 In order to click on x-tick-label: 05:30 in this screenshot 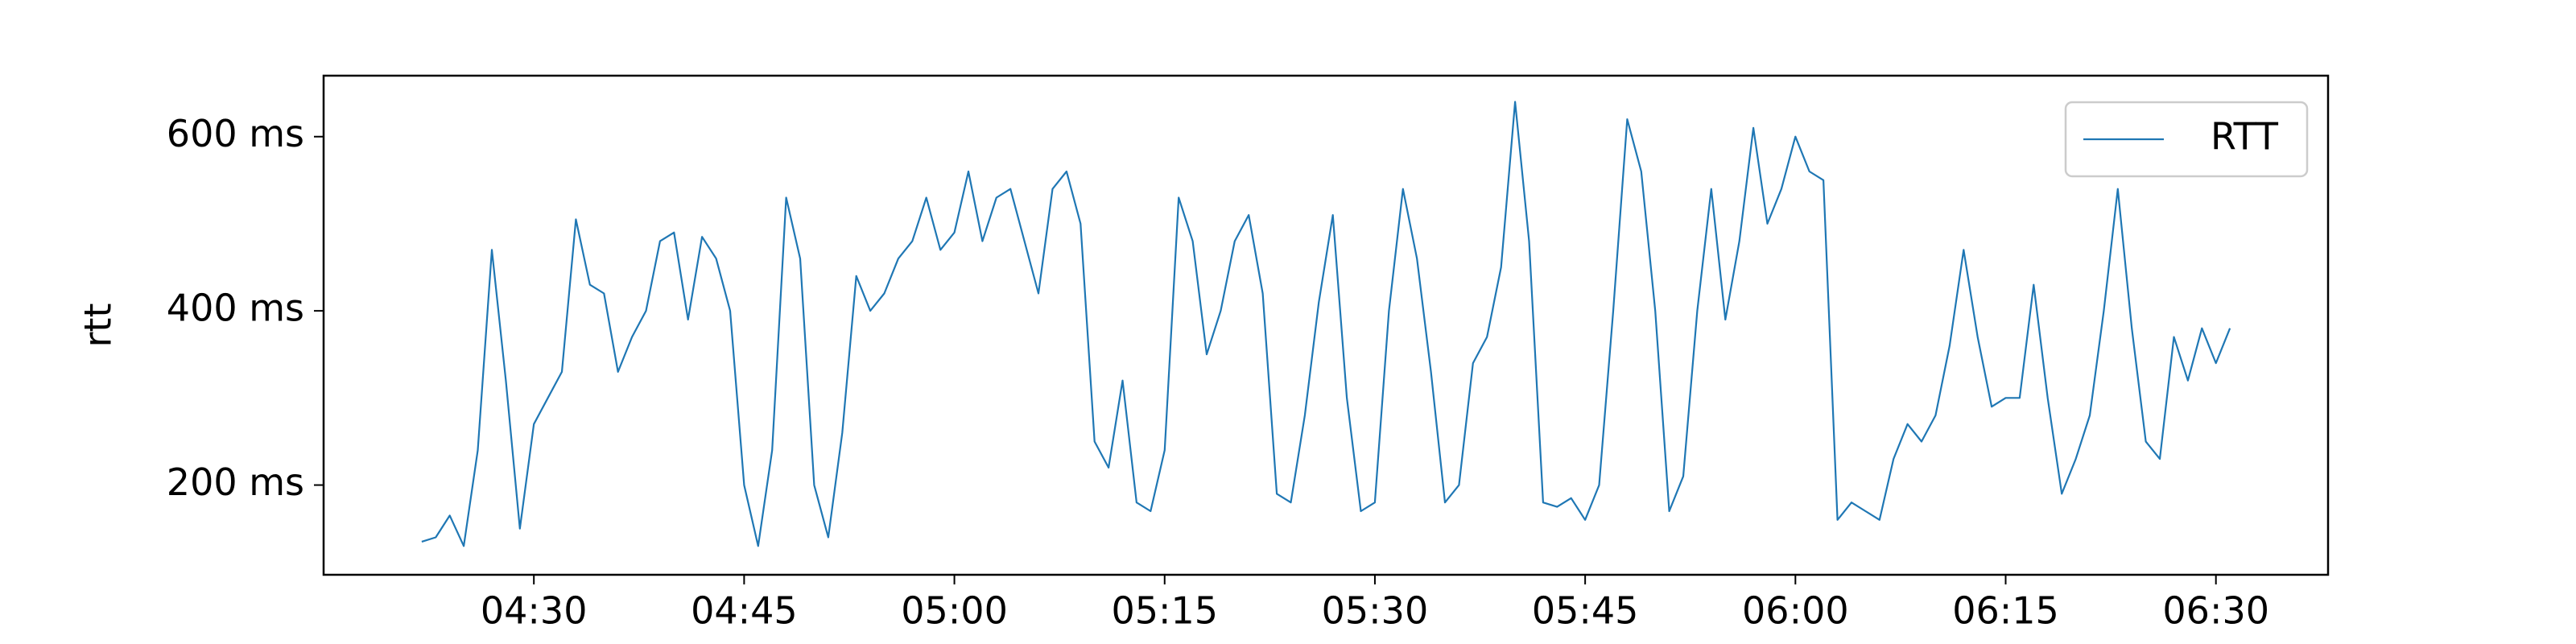, I will do `click(1375, 611)`.